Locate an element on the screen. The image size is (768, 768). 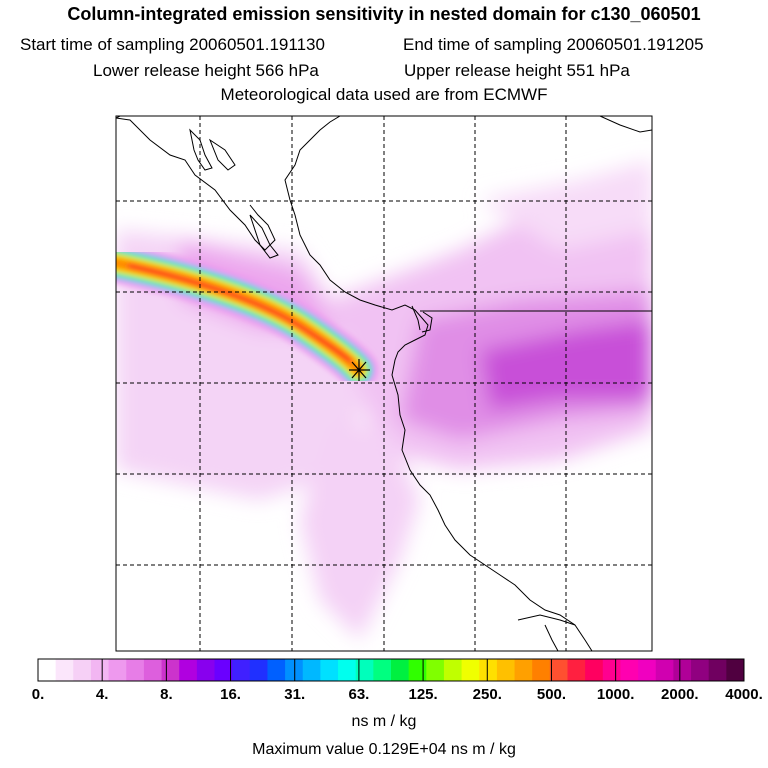
colorbar-frame is located at coordinates (391, 670).